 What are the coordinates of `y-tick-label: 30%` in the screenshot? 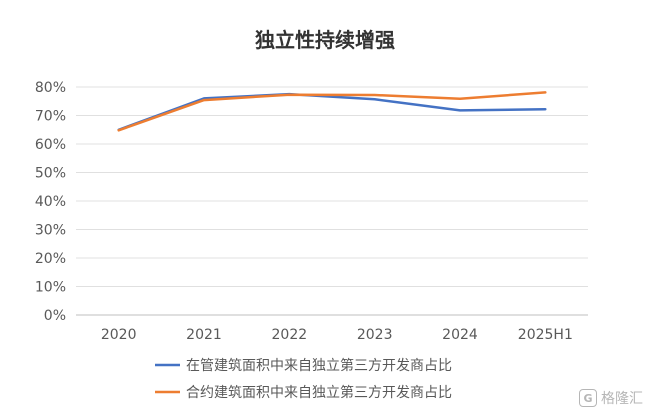 It's located at (50, 231).